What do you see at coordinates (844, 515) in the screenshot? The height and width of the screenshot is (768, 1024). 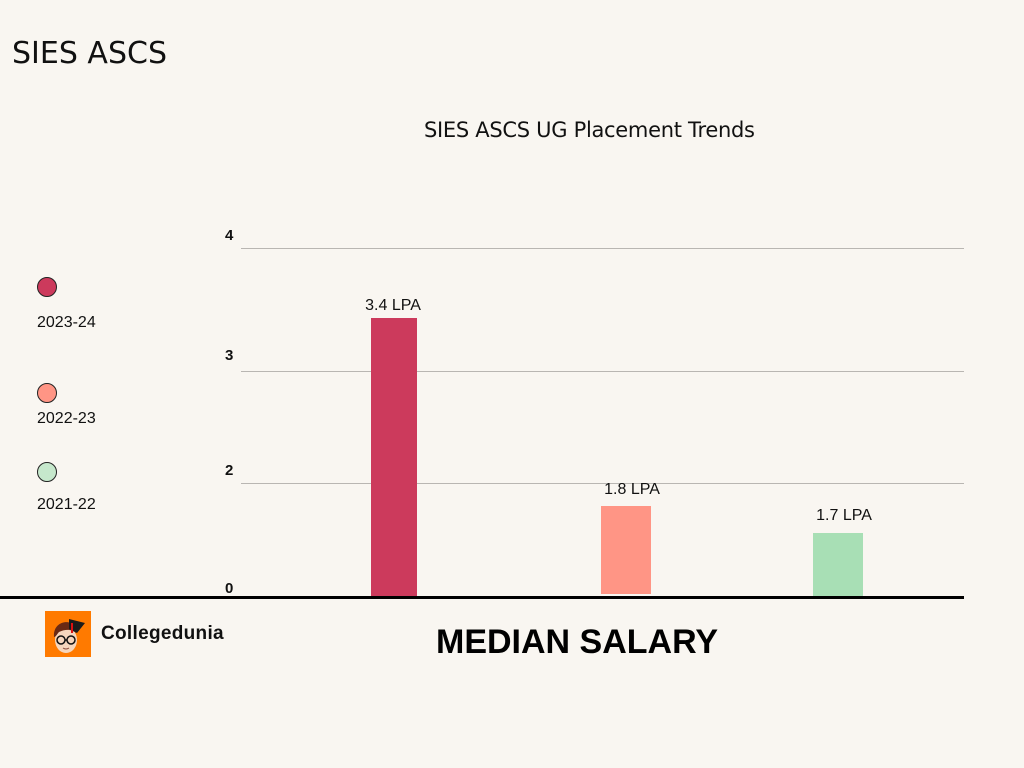 I see `bar-value-label: 1.7 LPA` at bounding box center [844, 515].